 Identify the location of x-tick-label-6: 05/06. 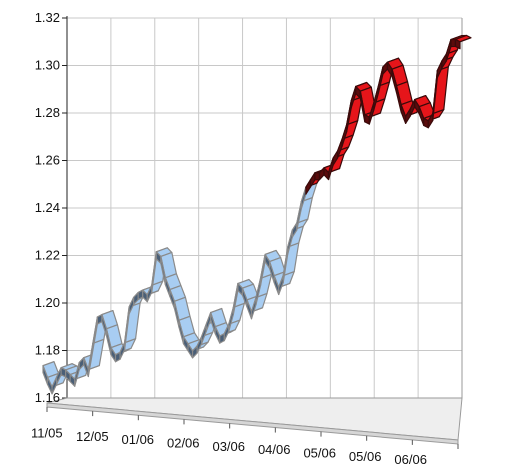
(319, 453).